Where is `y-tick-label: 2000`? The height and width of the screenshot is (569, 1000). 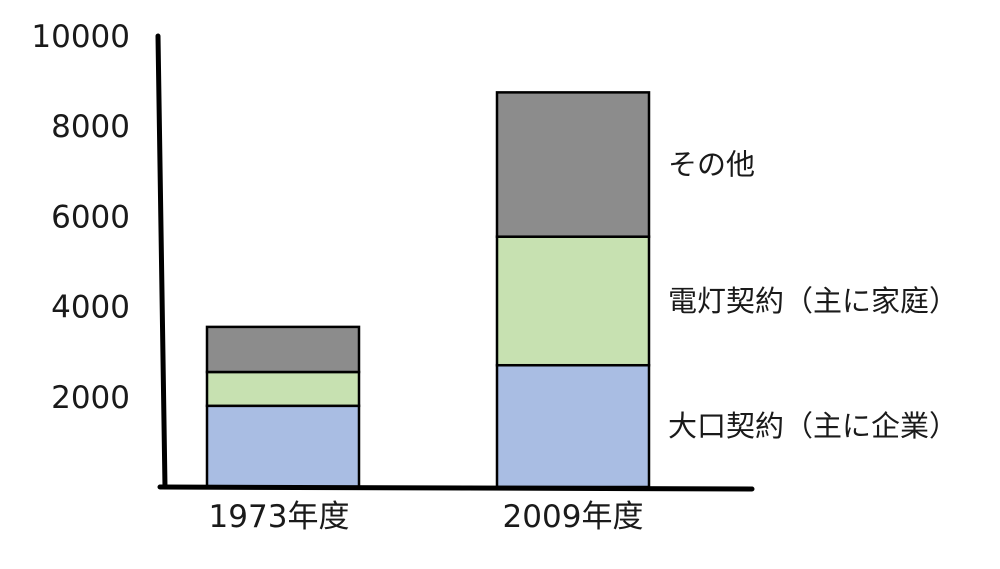
y-tick-label: 2000 is located at coordinates (90, 398).